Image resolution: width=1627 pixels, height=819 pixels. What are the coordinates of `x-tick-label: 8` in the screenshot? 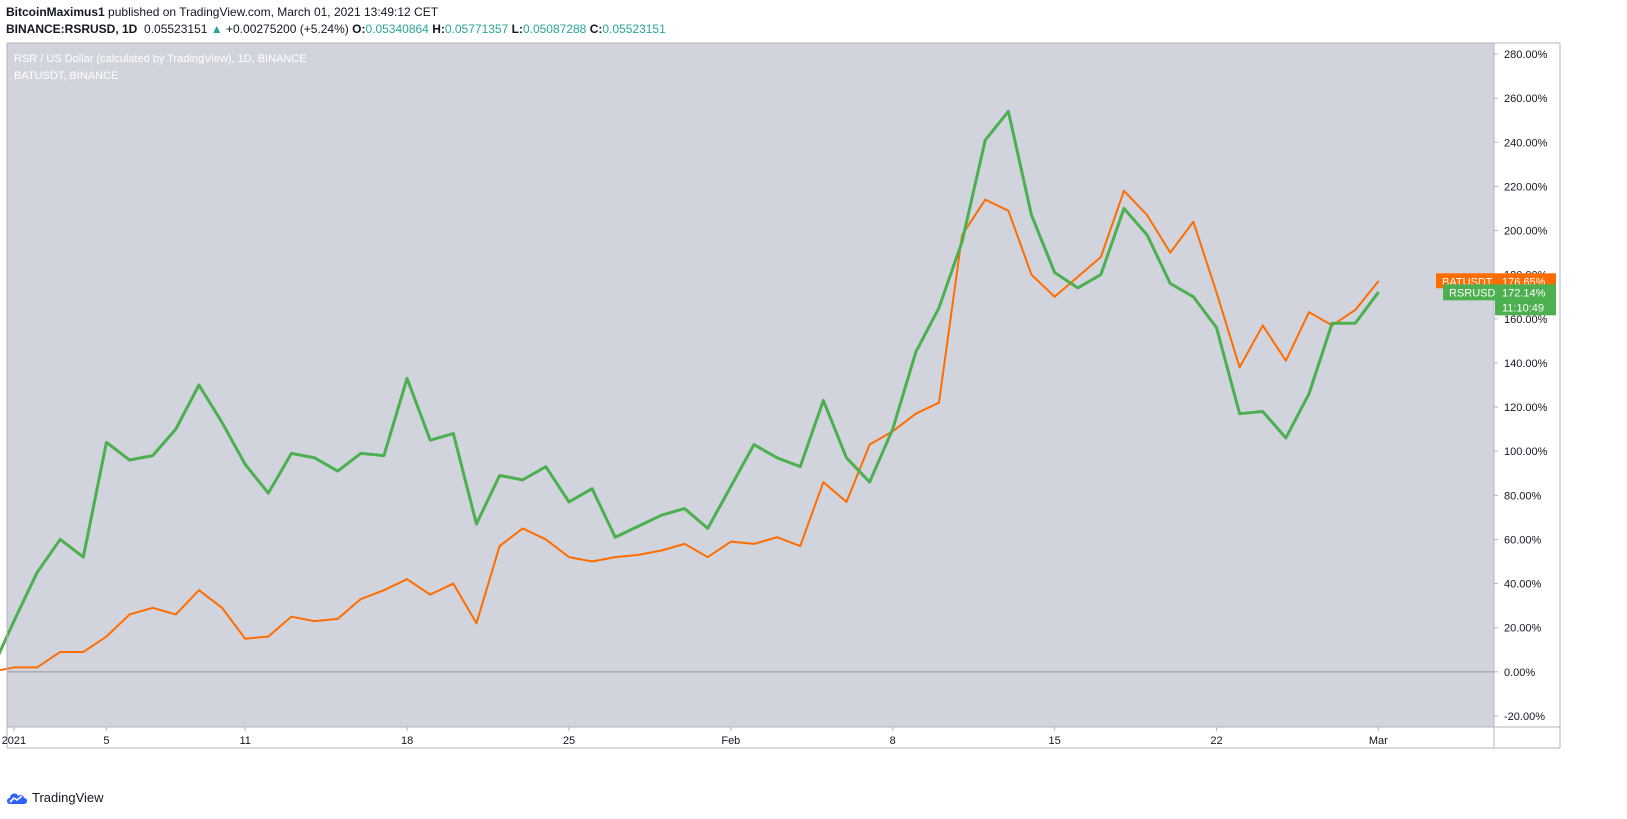 It's located at (893, 741).